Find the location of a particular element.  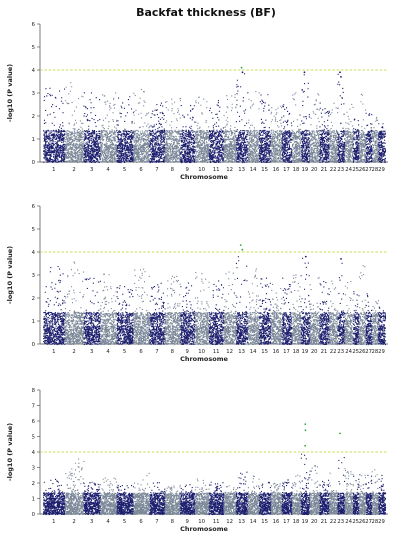

chromosome-4-points is located at coordinates (108, 309).